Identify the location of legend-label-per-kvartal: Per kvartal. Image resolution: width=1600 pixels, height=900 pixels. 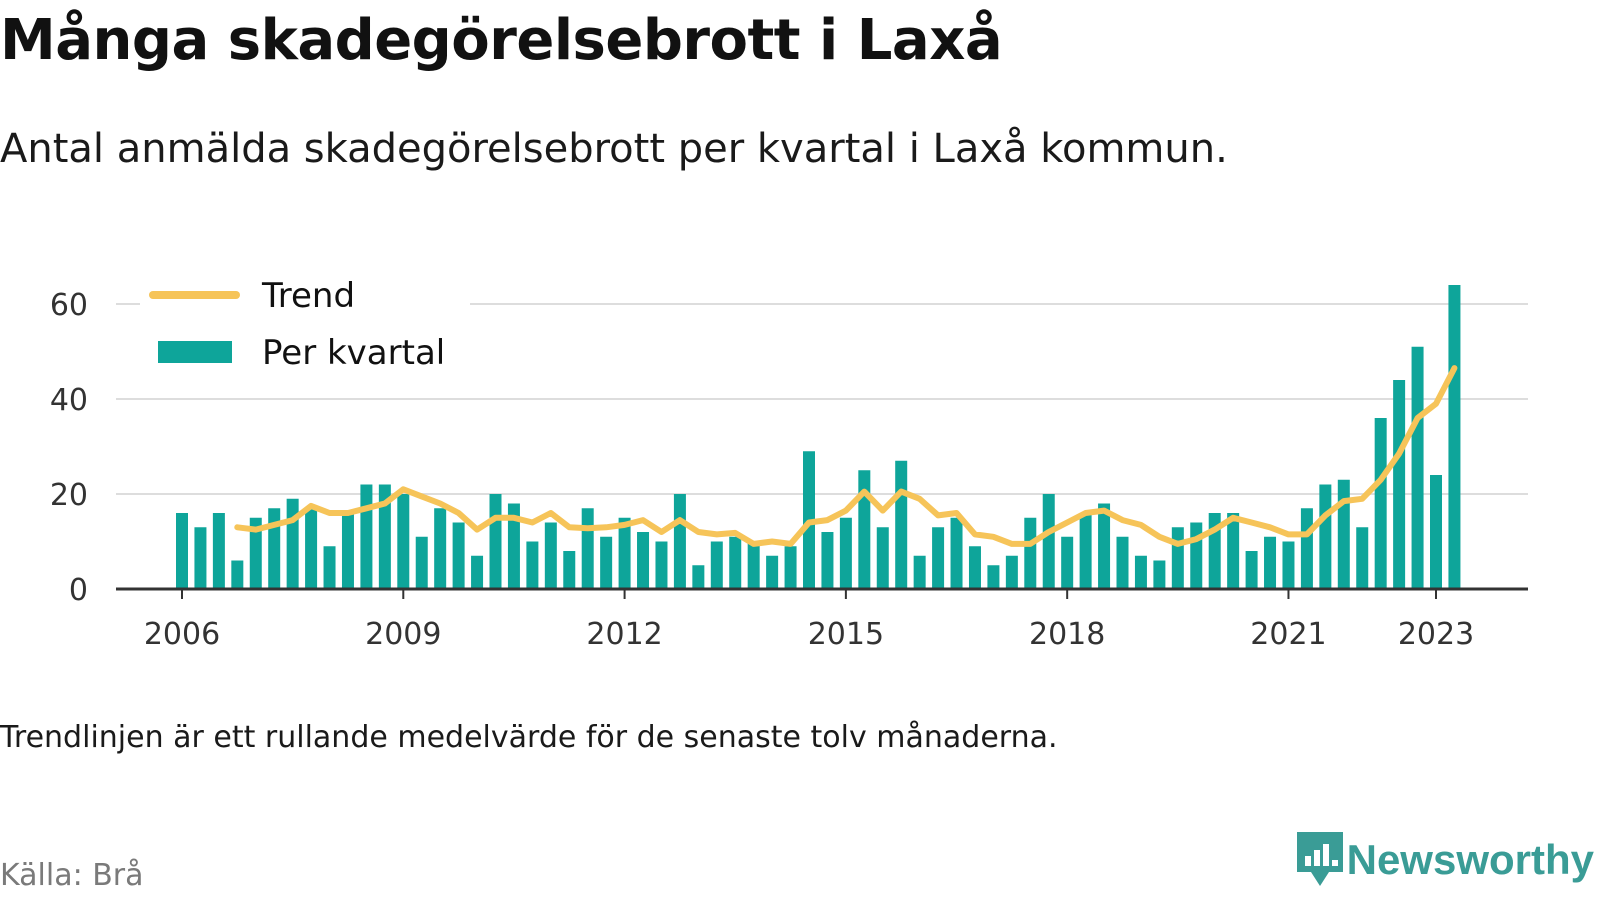
(353, 353).